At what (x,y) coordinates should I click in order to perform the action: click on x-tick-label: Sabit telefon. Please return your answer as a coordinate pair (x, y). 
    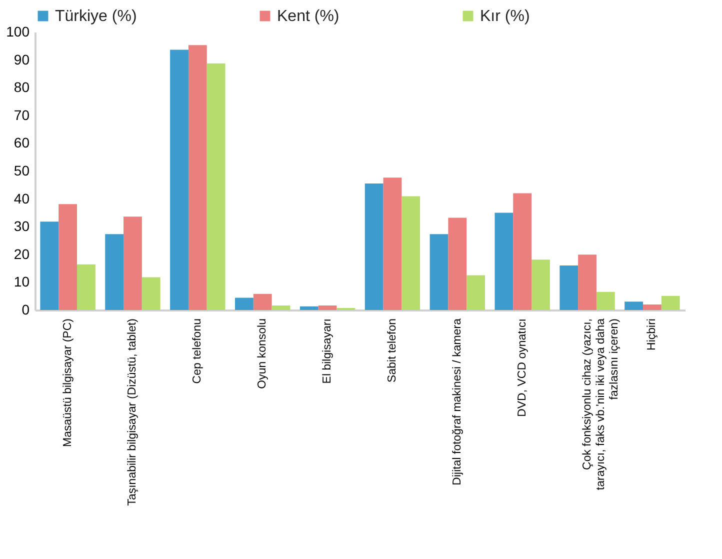
    Looking at the image, I should click on (392, 350).